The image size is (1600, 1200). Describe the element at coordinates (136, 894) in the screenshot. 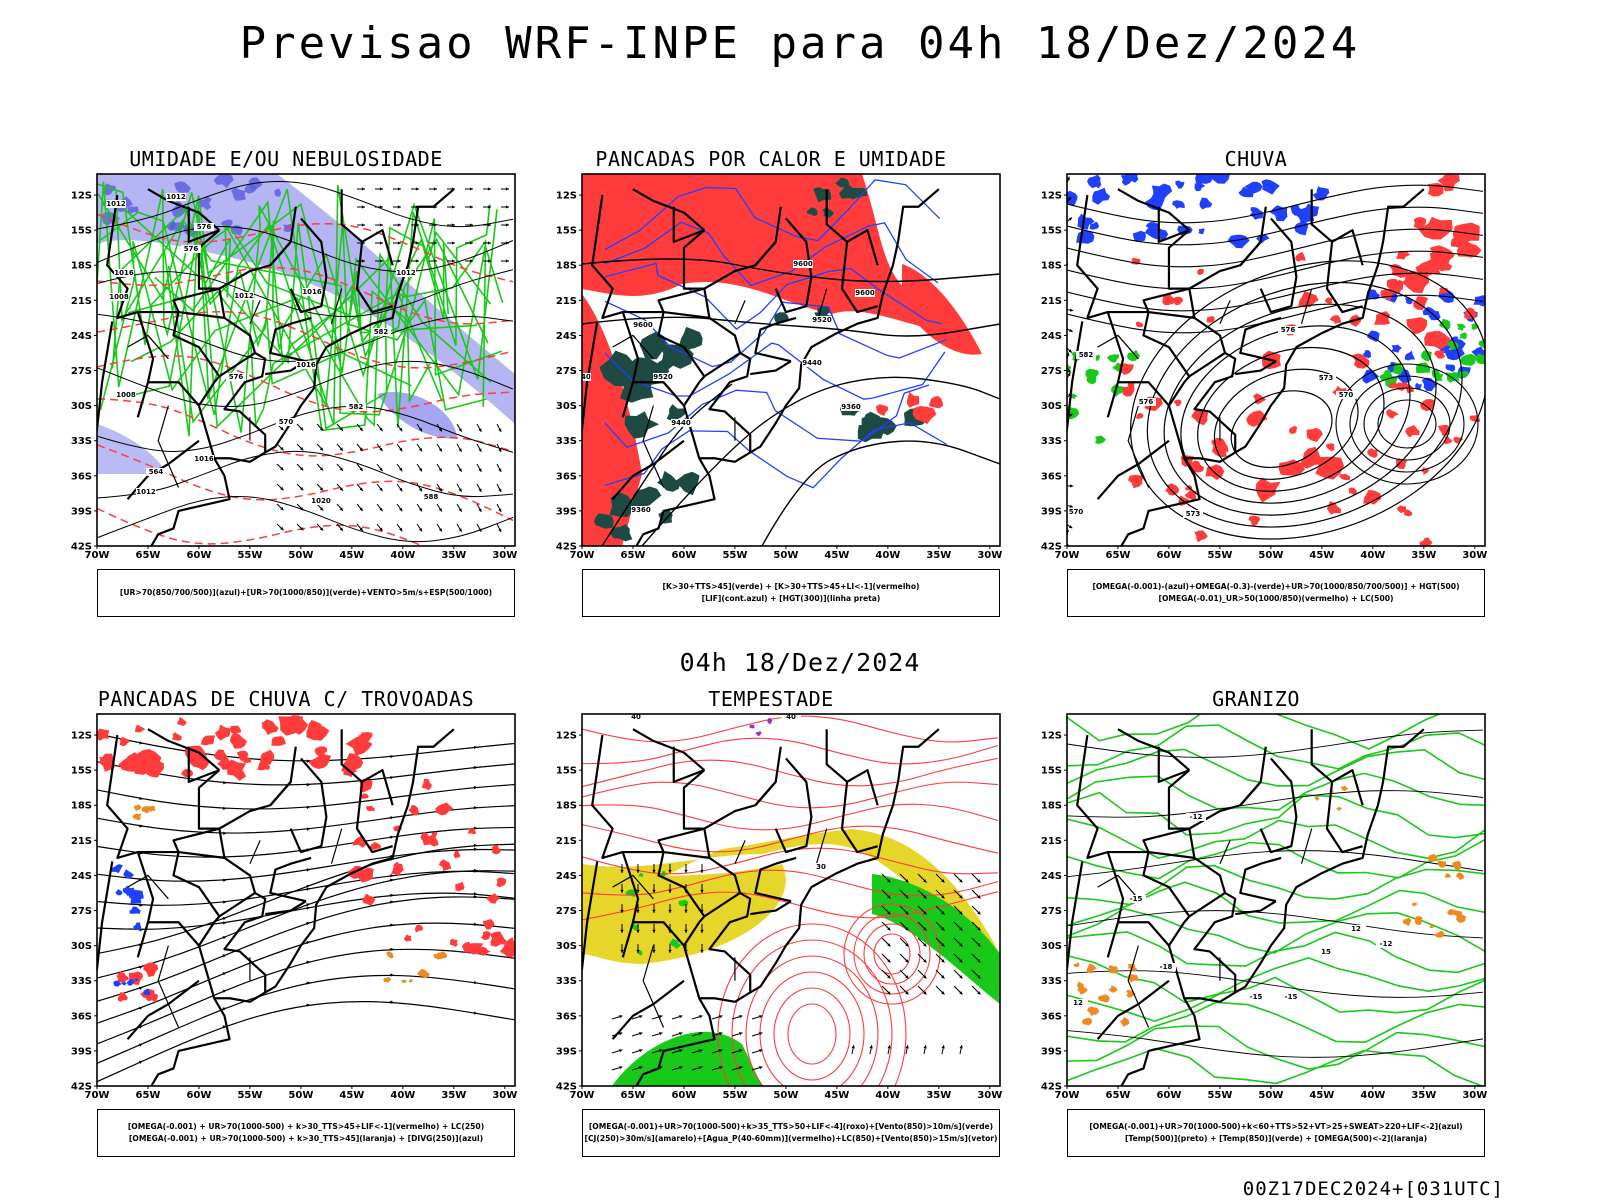

I see `divergence-blue` at that location.